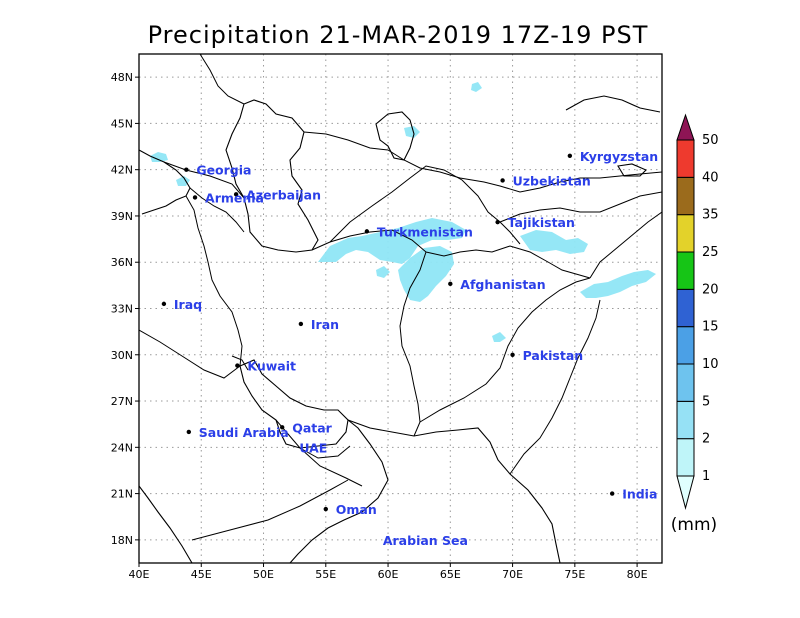  Describe the element at coordinates (706, 439) in the screenshot. I see `colorbar-level-label: 2` at that location.